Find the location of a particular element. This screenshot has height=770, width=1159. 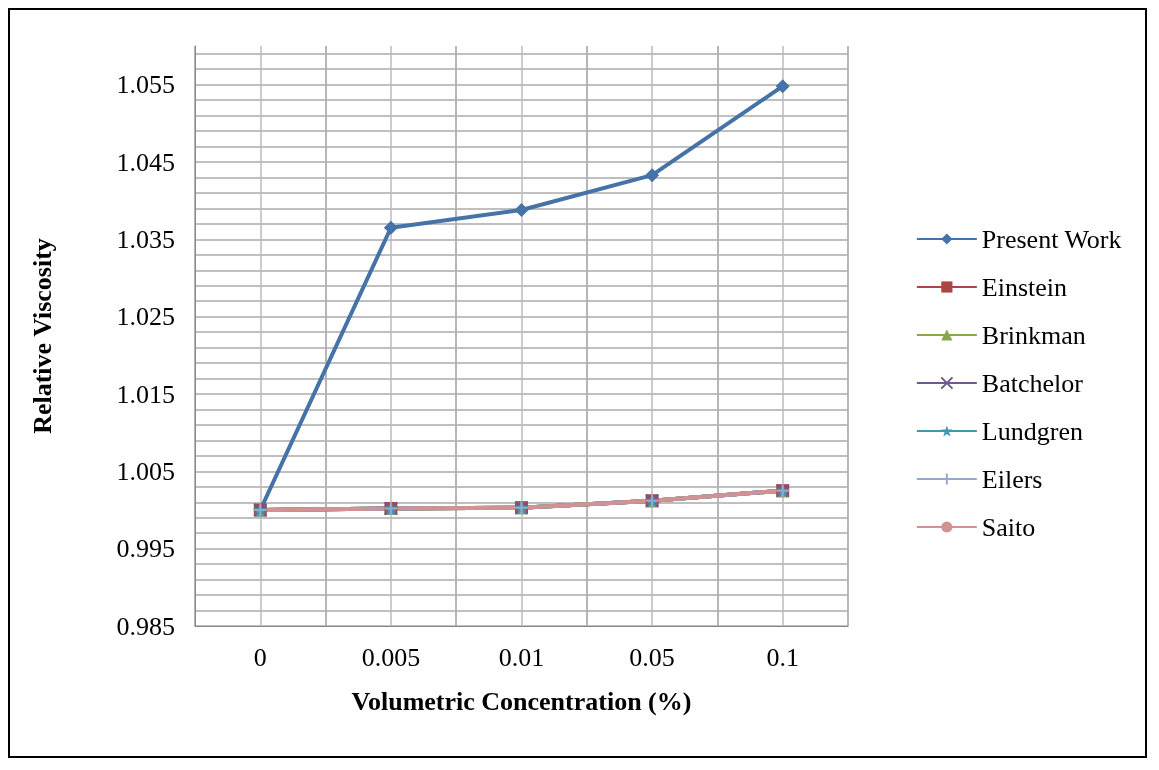

y-tick-label: 0.995 is located at coordinates (145, 549).